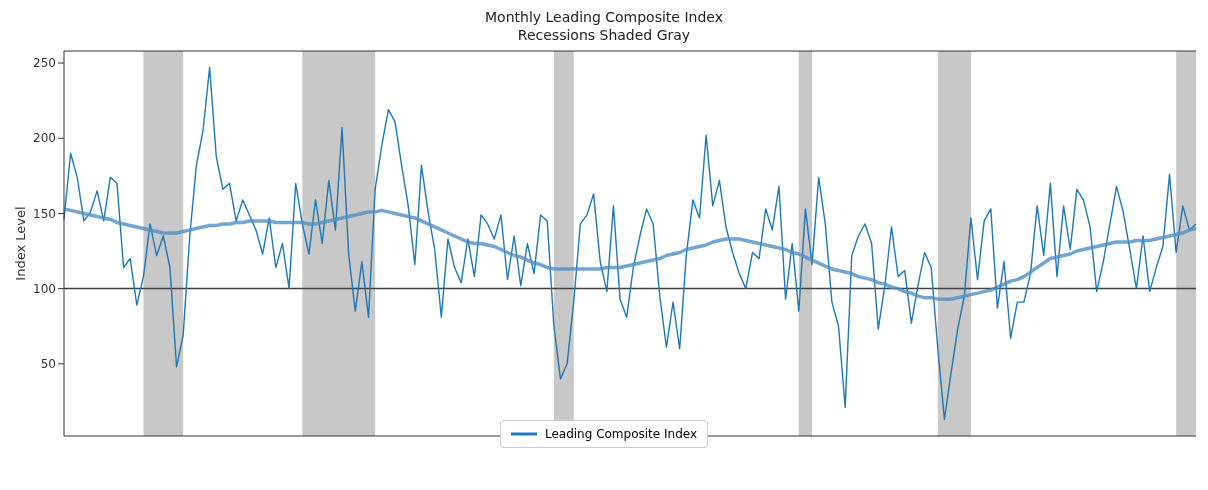 Image resolution: width=1208 pixels, height=490 pixels. What do you see at coordinates (604, 35) in the screenshot?
I see `chart-subtitle: Recessions Shaded Gray` at bounding box center [604, 35].